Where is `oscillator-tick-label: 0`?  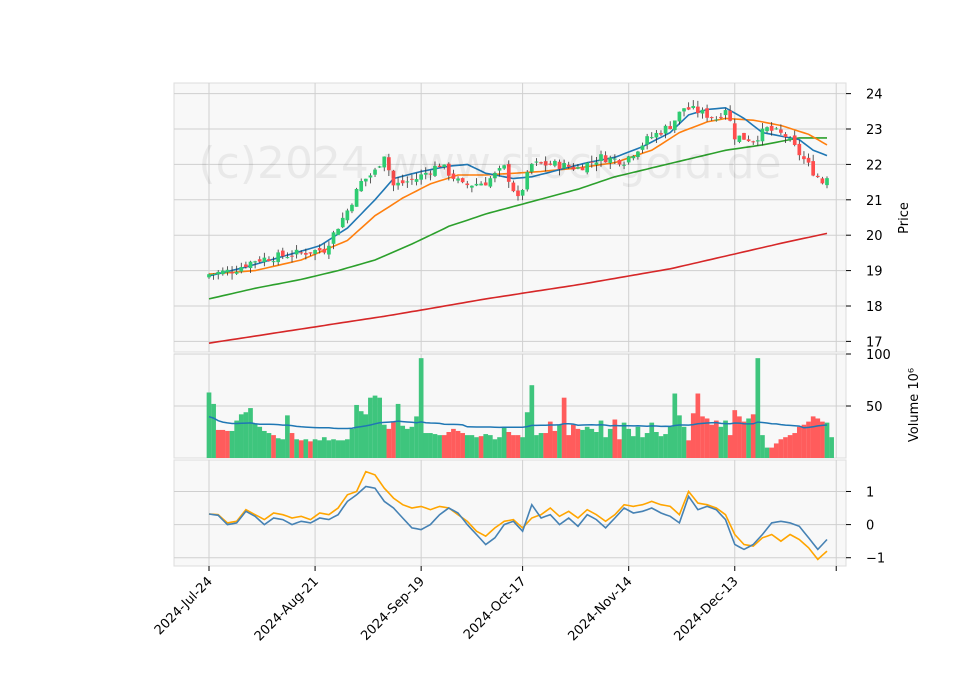 oscillator-tick-label: 0 is located at coordinates (870, 526).